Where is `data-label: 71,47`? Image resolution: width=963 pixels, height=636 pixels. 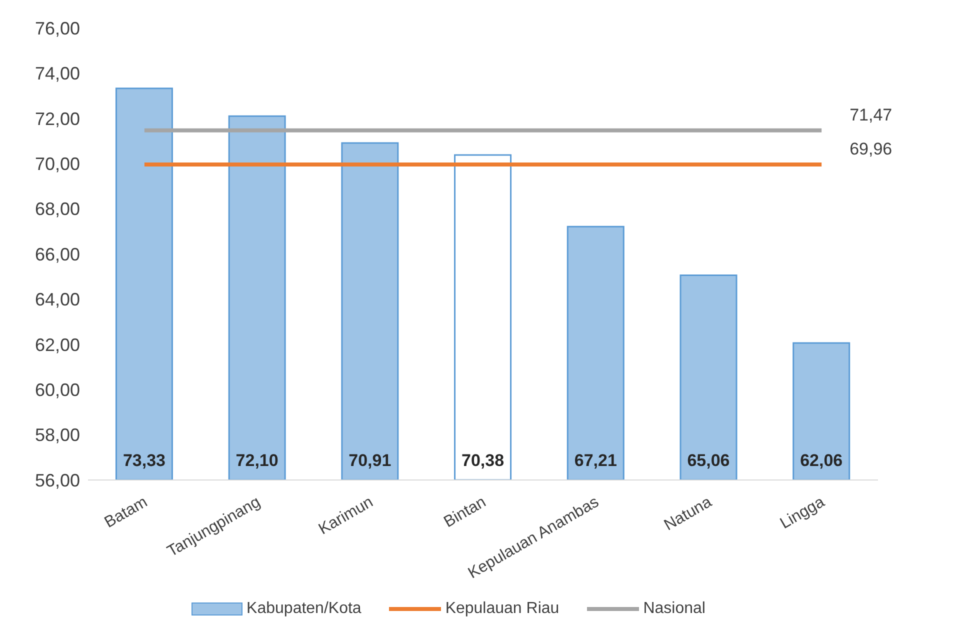 data-label: 71,47 is located at coordinates (871, 114).